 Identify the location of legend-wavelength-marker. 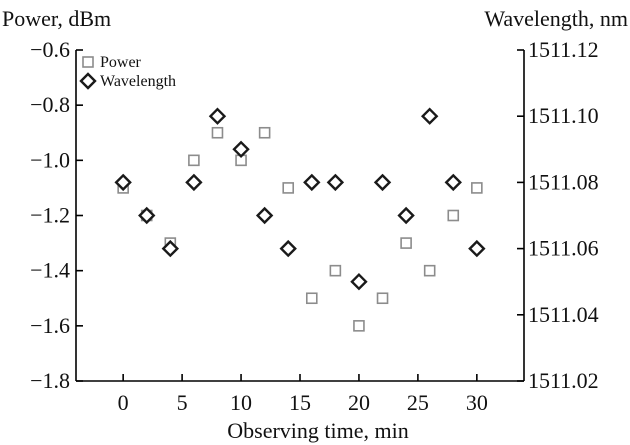
(88, 81).